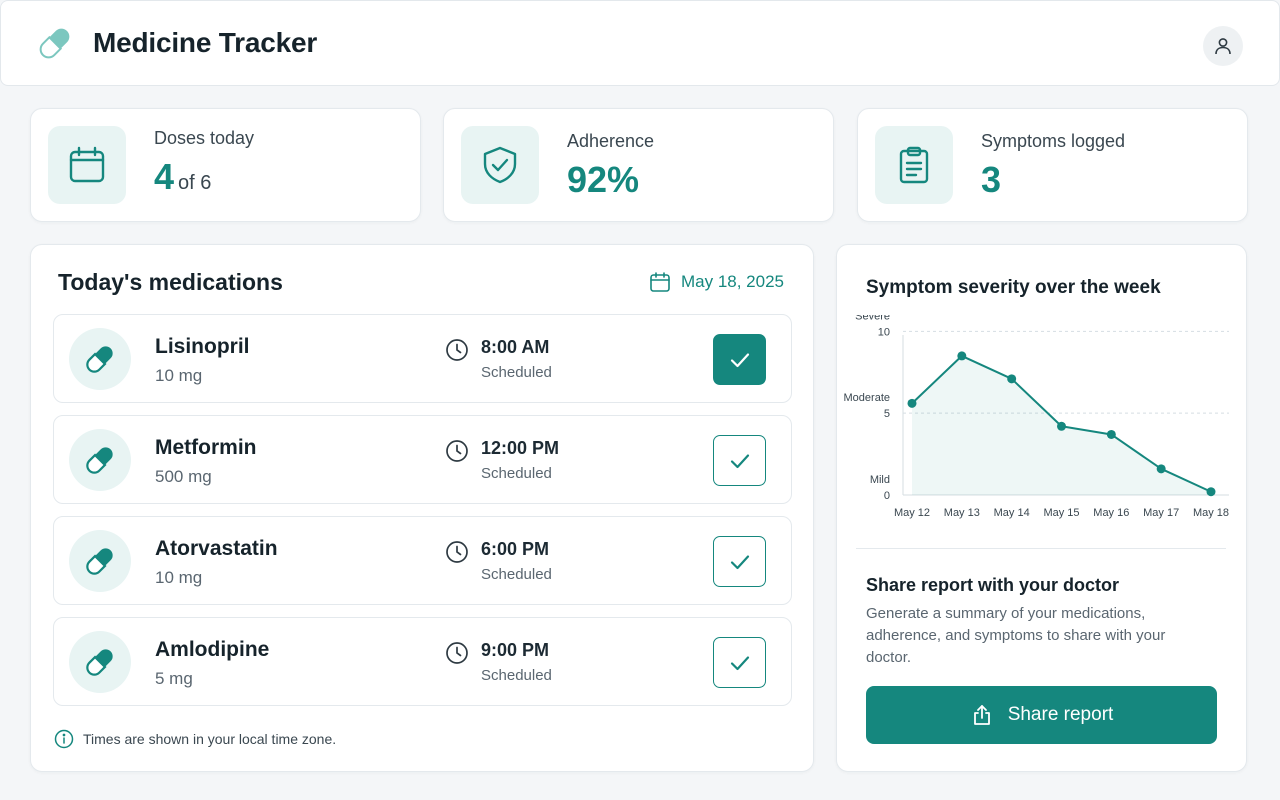 This screenshot has width=1280, height=800. I want to click on x-tick-label: May 12, so click(912, 513).